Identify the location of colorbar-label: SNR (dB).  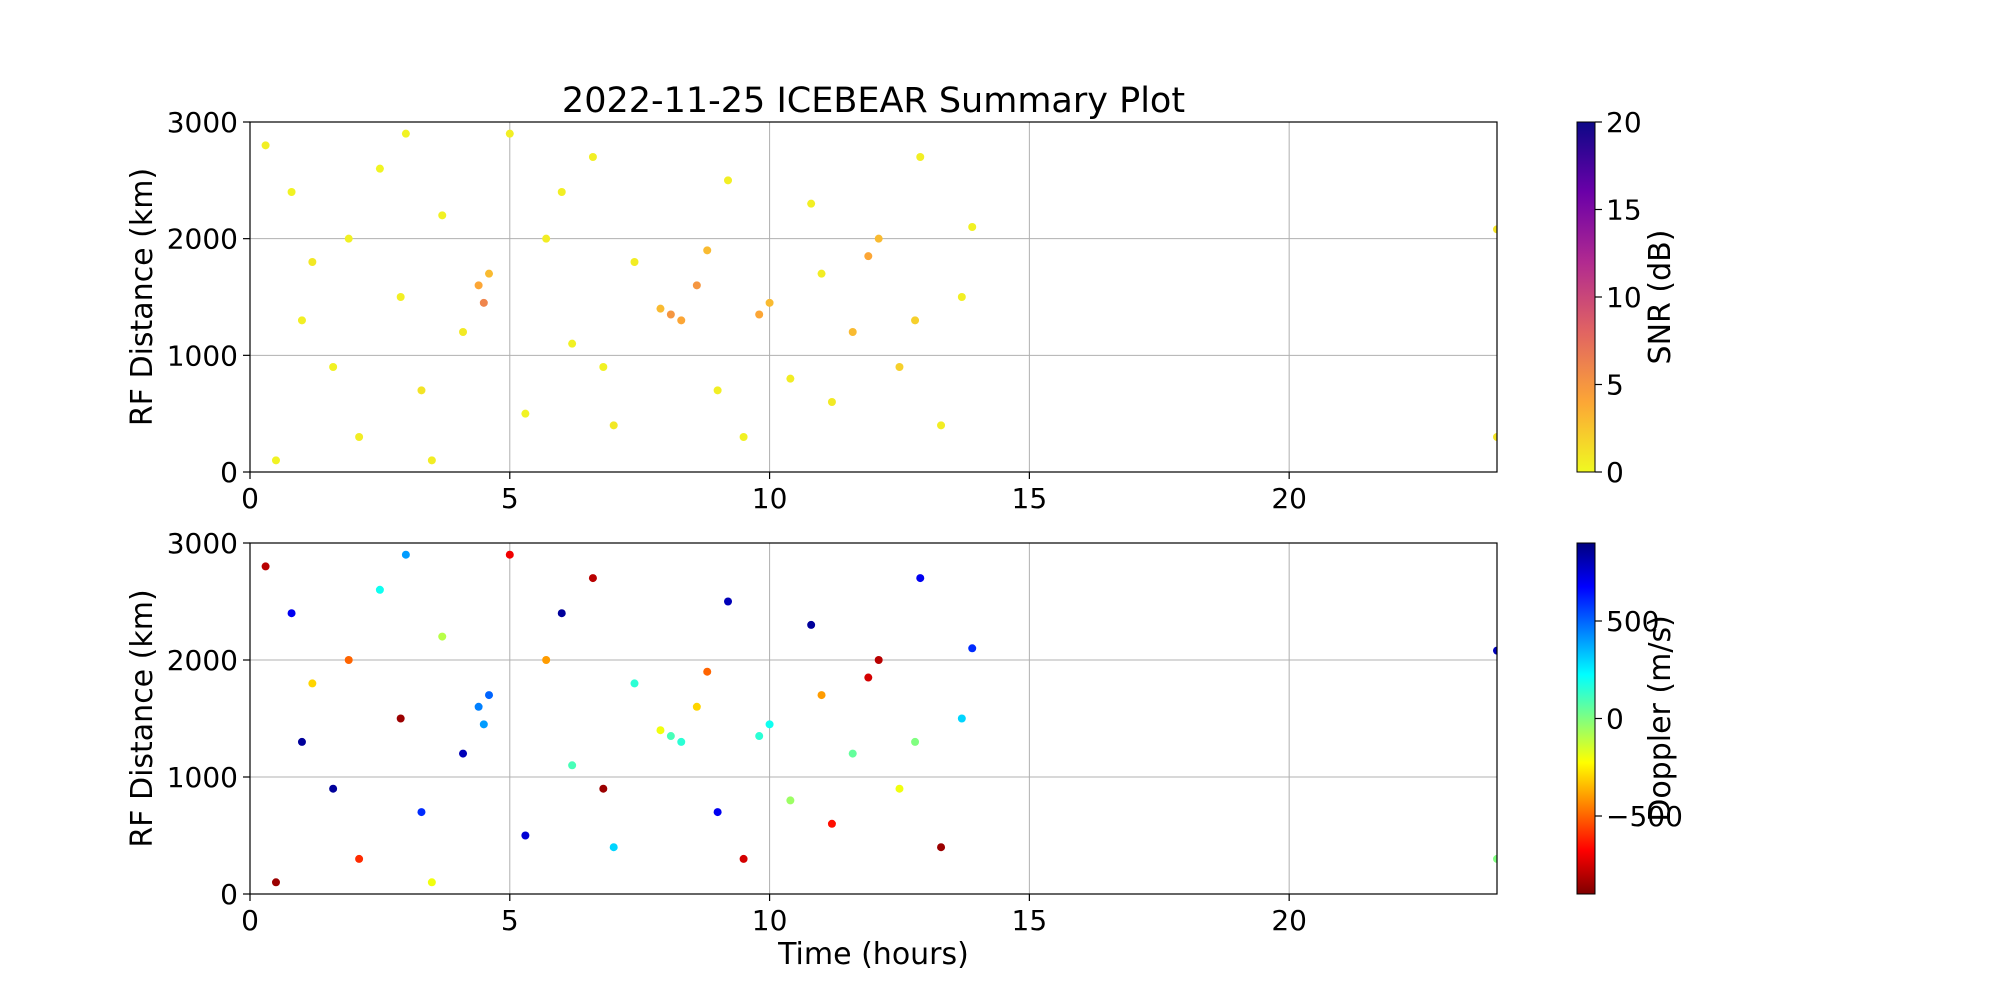
(1660, 297).